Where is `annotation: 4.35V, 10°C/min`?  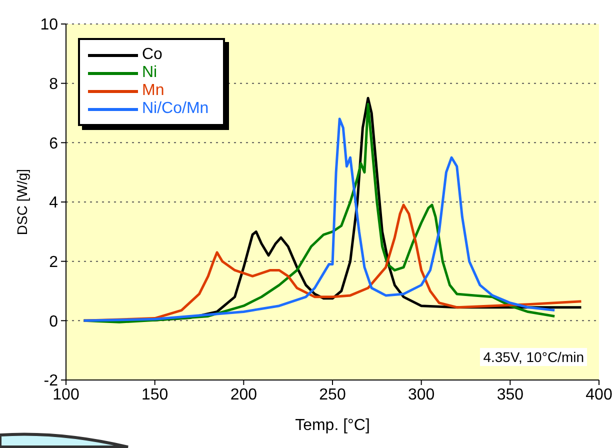
annotation: 4.35V, 10°C/min is located at coordinates (533, 357).